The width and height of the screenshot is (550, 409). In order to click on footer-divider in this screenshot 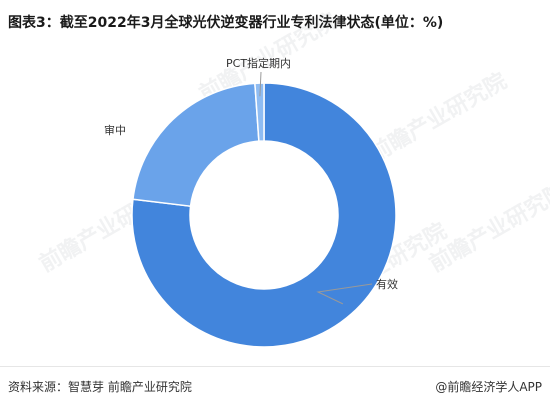, I will do `click(275, 366)`.